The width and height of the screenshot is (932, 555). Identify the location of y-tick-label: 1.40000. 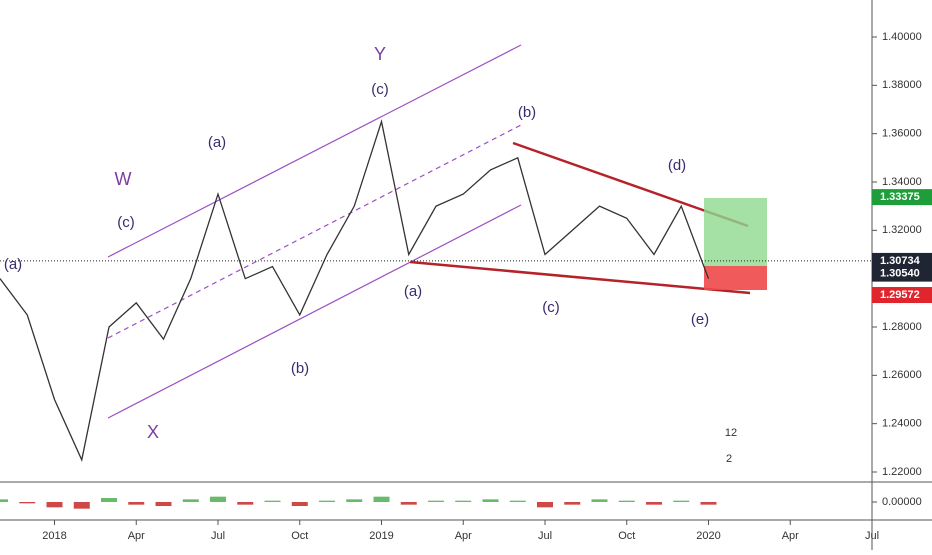
(902, 37).